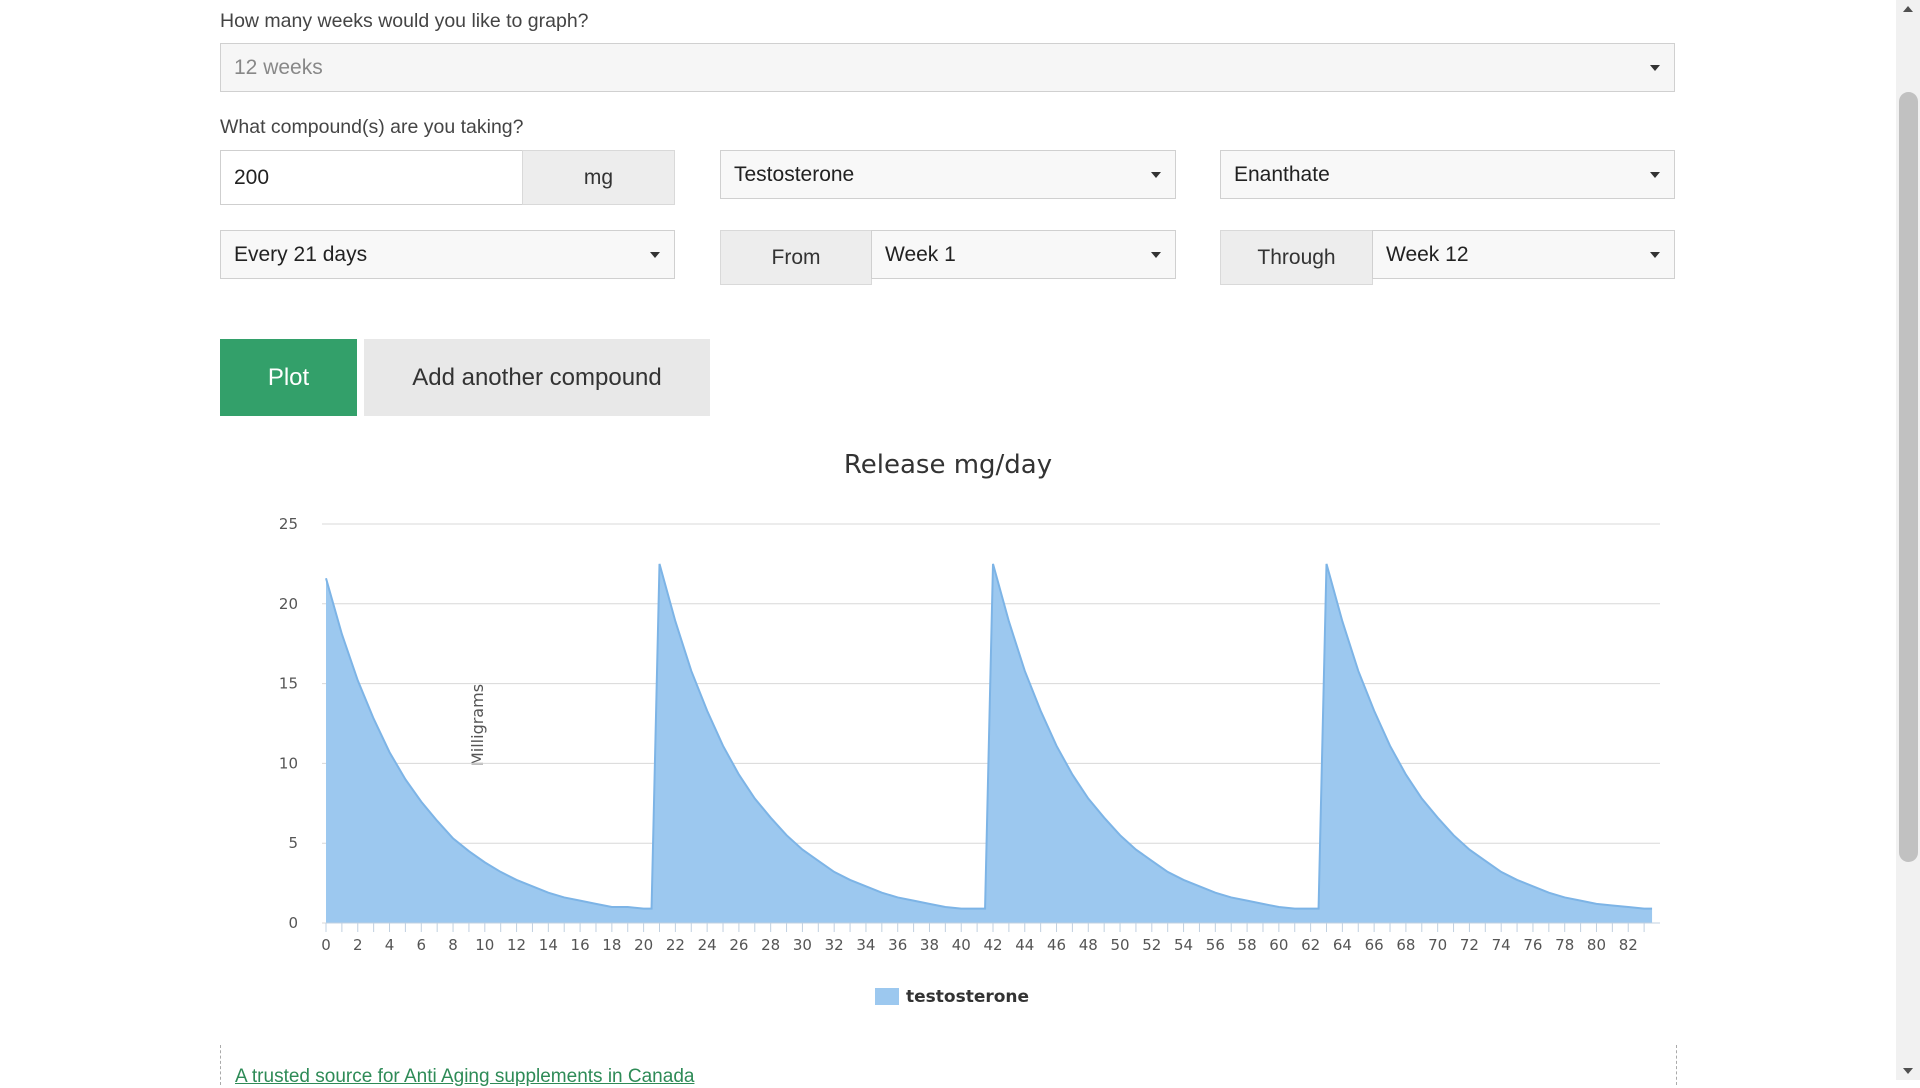  What do you see at coordinates (865, 945) in the screenshot?
I see `x-tick-label: 34` at bounding box center [865, 945].